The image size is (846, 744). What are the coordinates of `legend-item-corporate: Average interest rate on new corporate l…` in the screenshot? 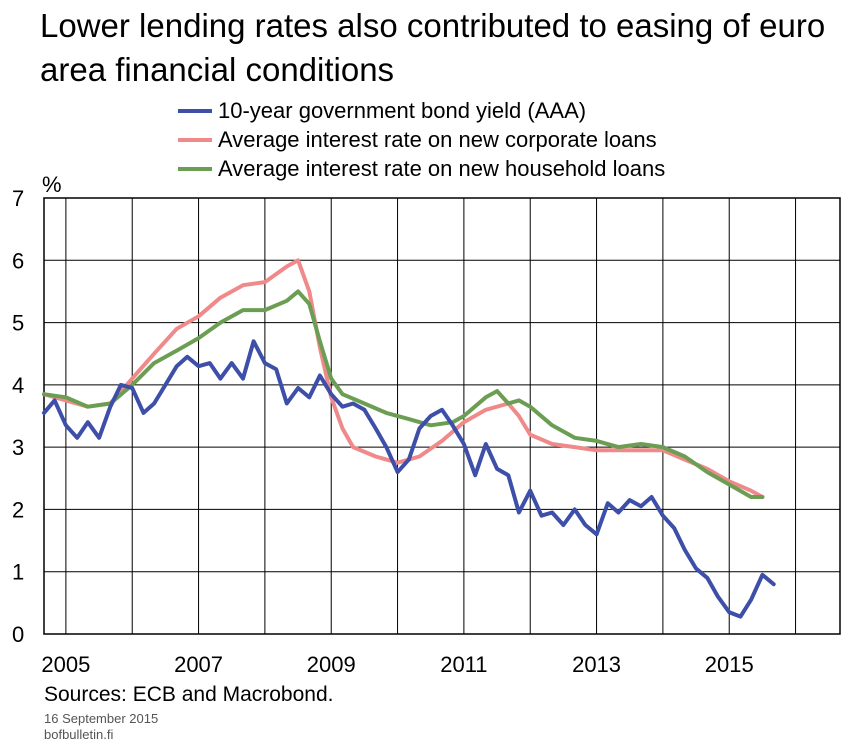 It's located at (421, 139).